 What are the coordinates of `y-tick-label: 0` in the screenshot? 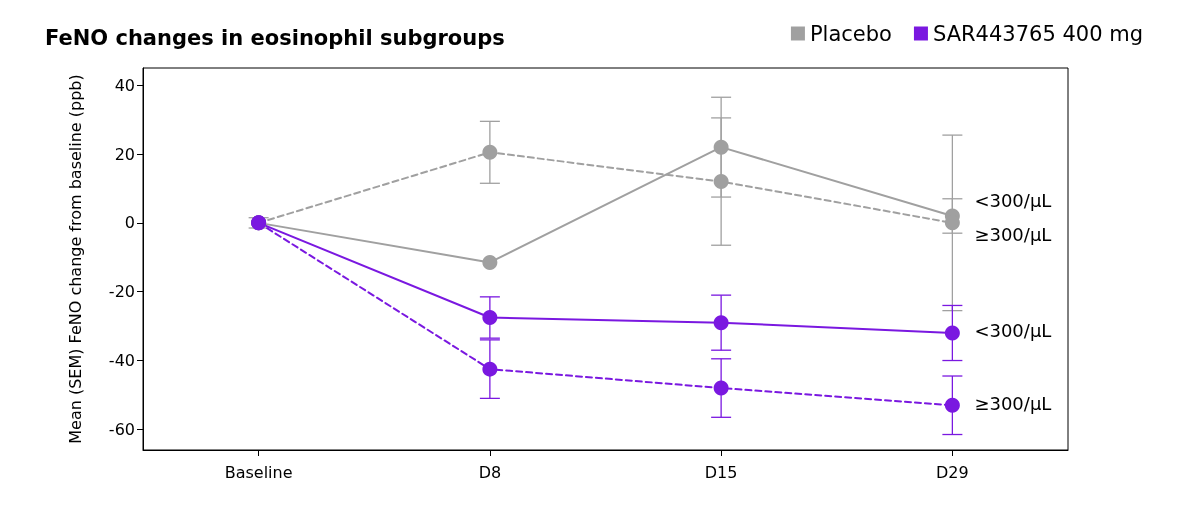 It's located at (129, 223).